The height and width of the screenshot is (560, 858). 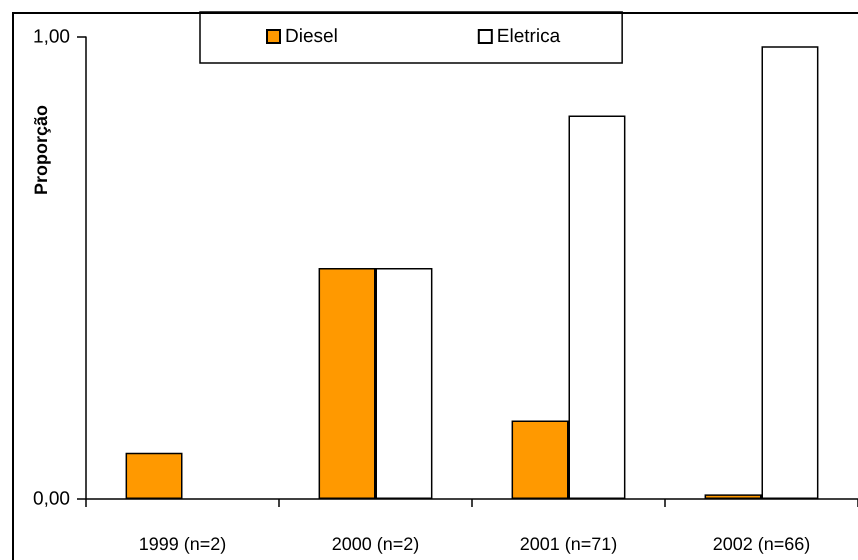 I want to click on x-tick-label: 2002 (n=66), so click(x=761, y=544).